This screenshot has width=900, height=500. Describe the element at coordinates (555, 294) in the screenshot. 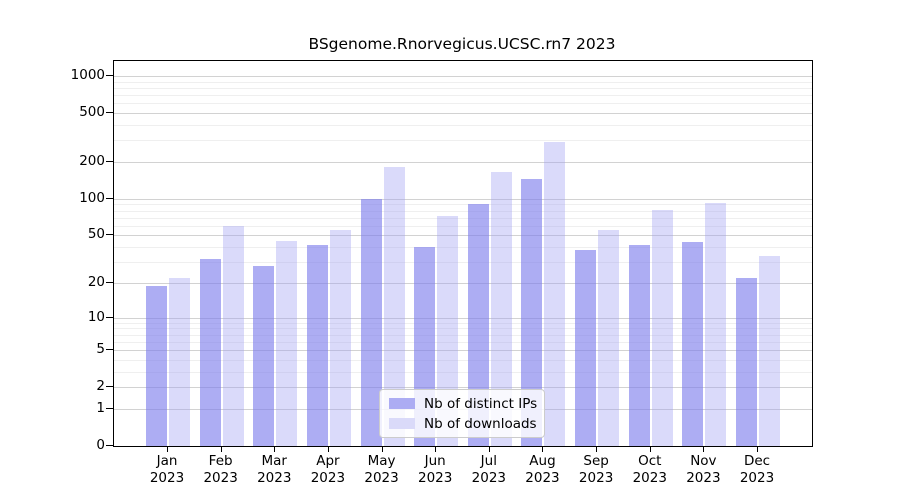

I see `bar-downloads-aug` at that location.